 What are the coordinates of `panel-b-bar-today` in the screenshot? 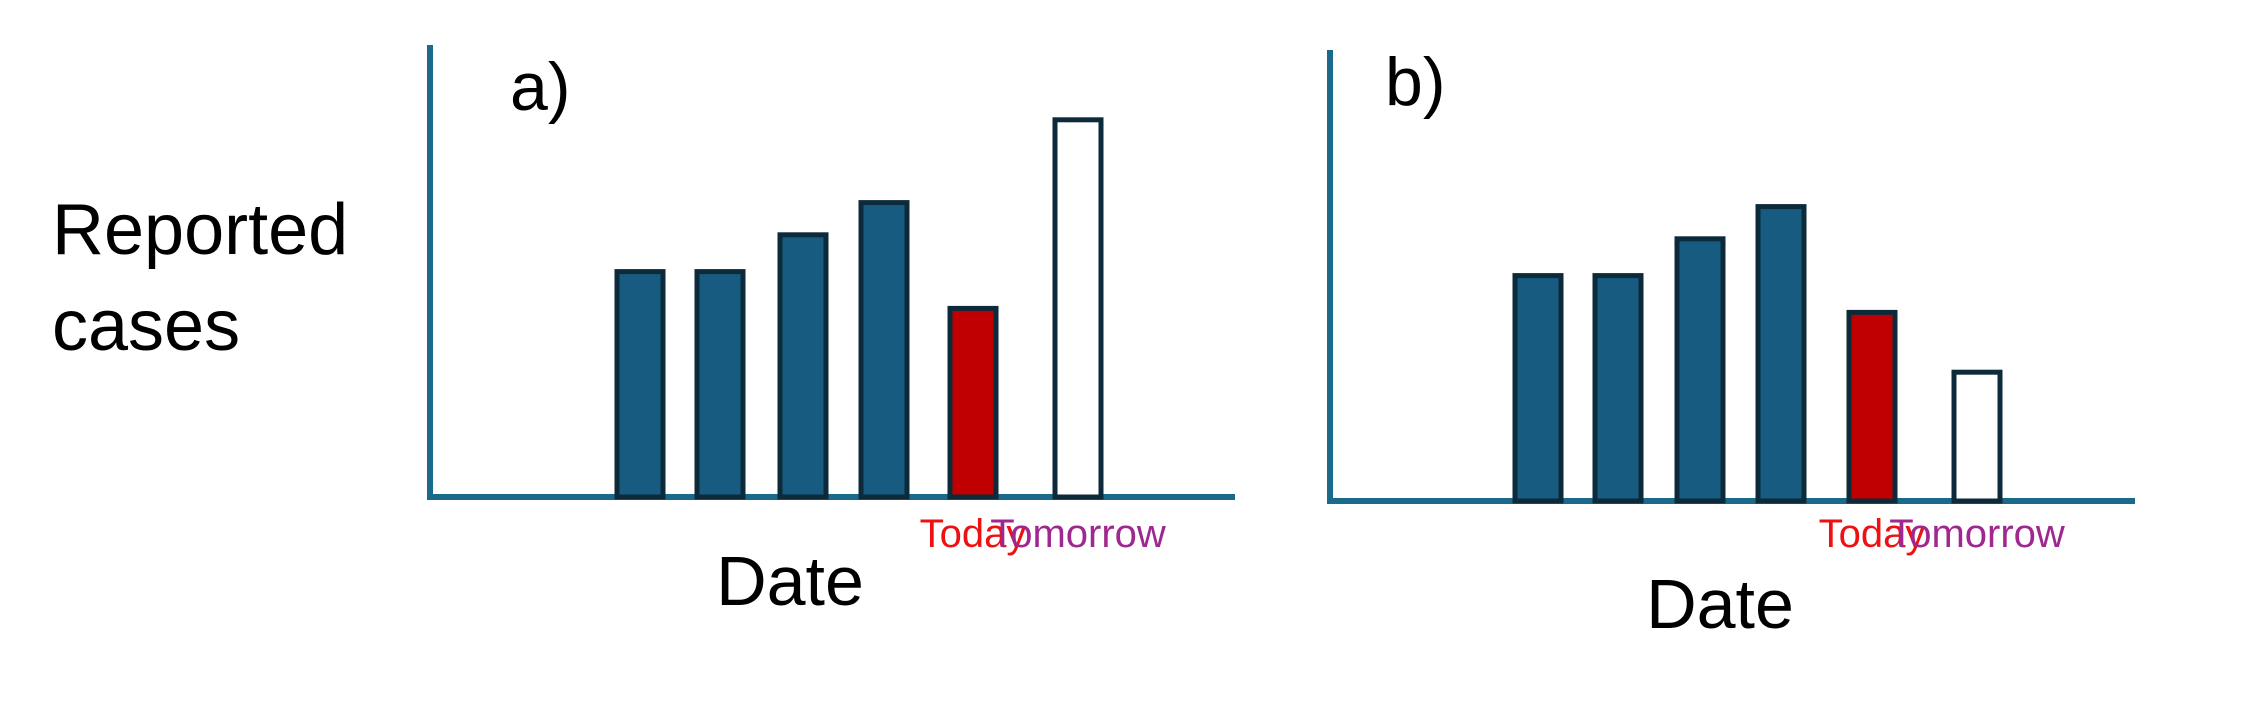 It's located at (1872, 406).